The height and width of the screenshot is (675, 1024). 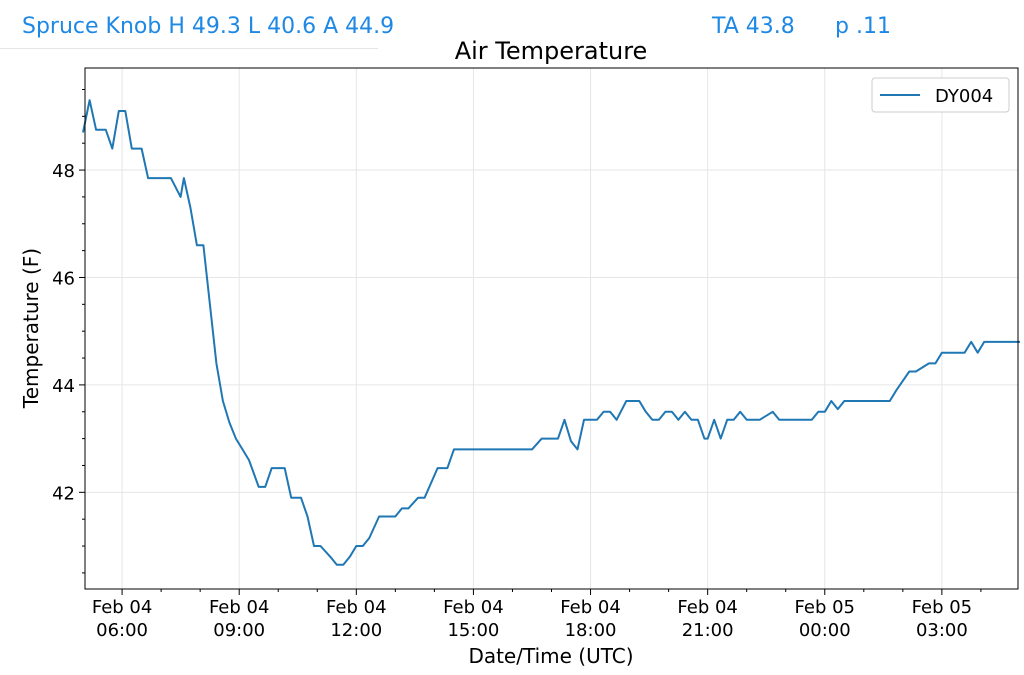 What do you see at coordinates (239, 630) in the screenshot?
I see `x-tick-time: 09:00` at bounding box center [239, 630].